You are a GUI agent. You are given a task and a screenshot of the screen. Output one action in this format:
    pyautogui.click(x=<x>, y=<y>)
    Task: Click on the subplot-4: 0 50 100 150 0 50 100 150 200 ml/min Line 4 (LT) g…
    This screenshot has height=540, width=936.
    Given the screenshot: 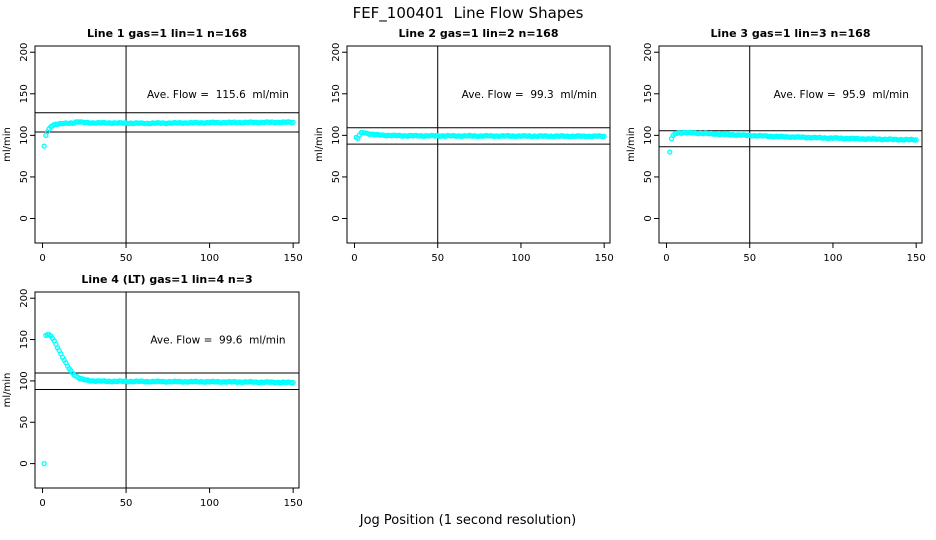 What is the action you would take?
    pyautogui.click(x=152, y=391)
    